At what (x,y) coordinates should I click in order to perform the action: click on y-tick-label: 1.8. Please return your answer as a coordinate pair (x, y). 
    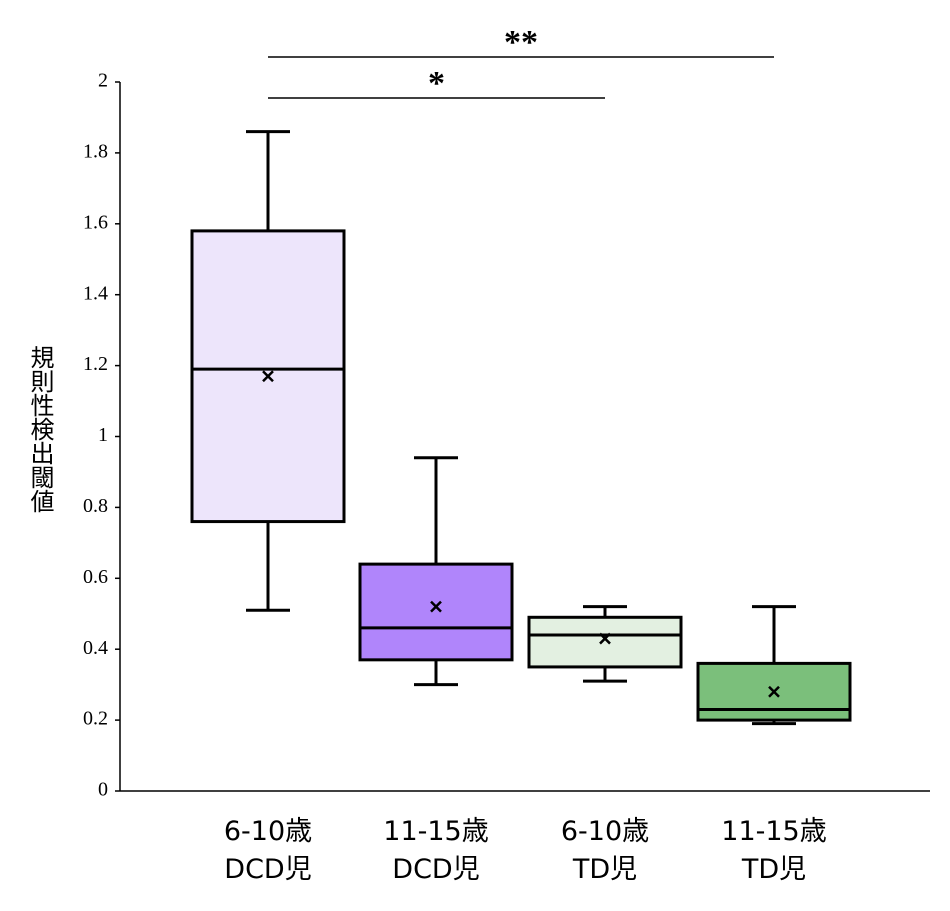
    Looking at the image, I should click on (95, 151).